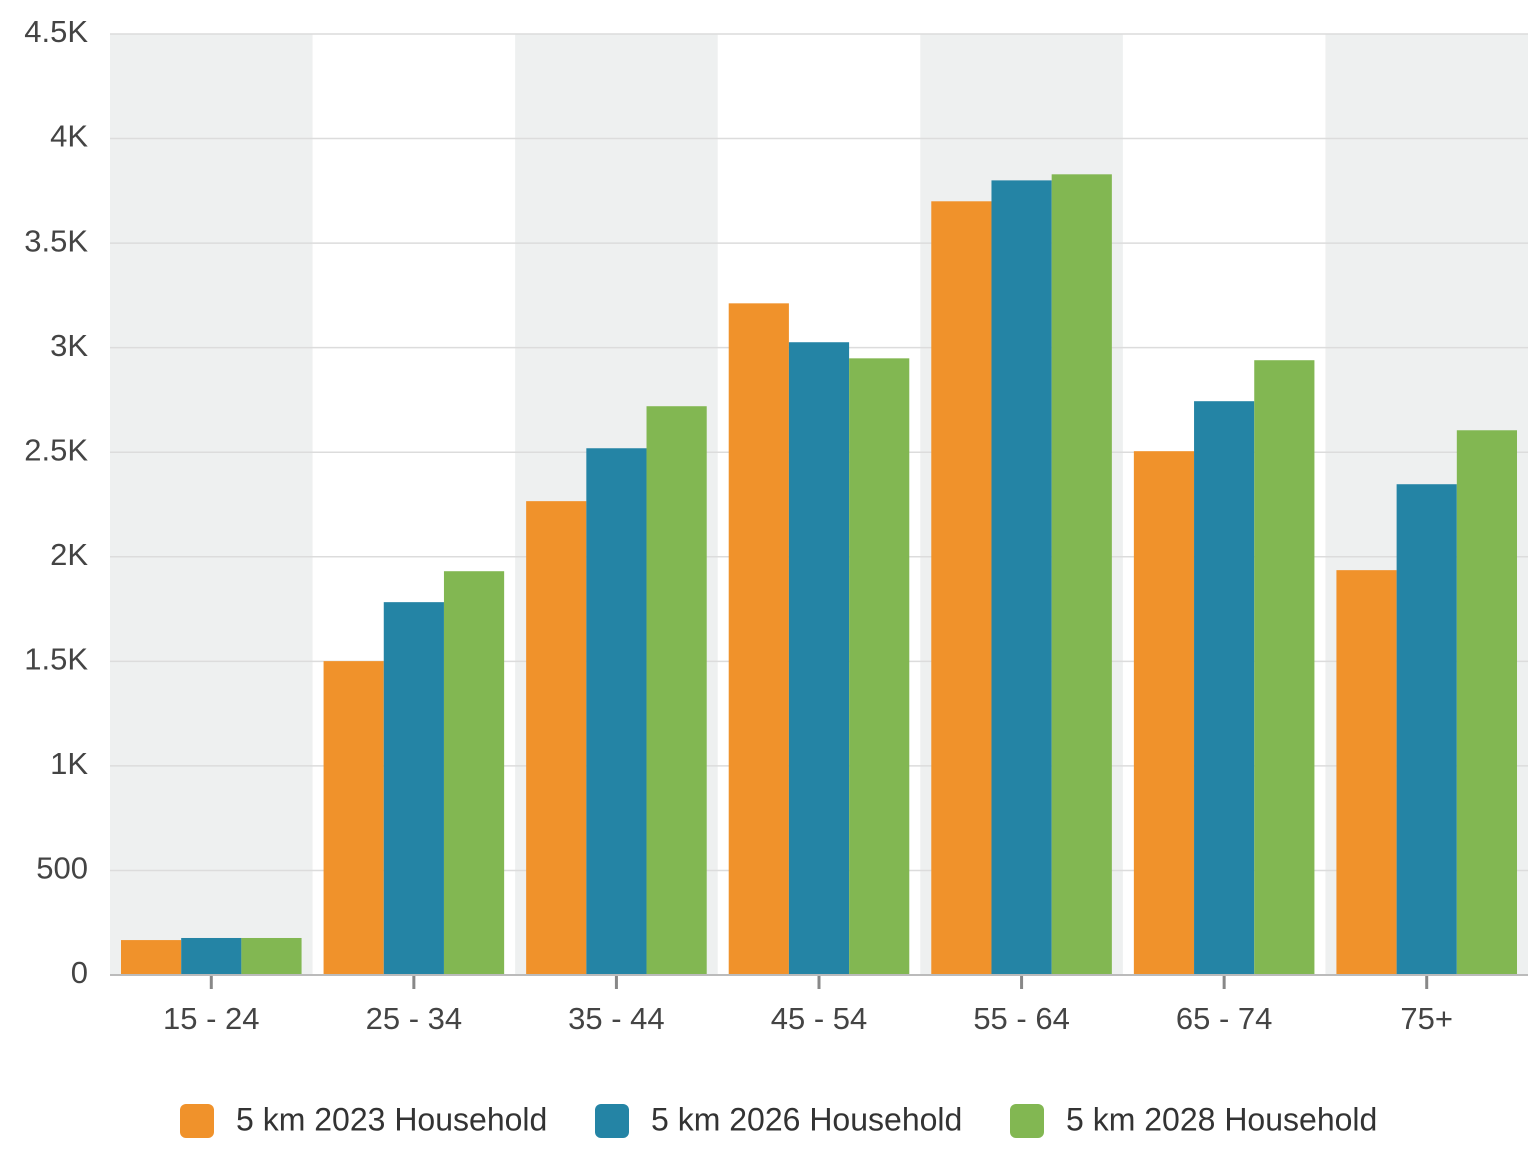 This screenshot has width=1536, height=1151. What do you see at coordinates (62, 868) in the screenshot?
I see `y-tick-label: 500` at bounding box center [62, 868].